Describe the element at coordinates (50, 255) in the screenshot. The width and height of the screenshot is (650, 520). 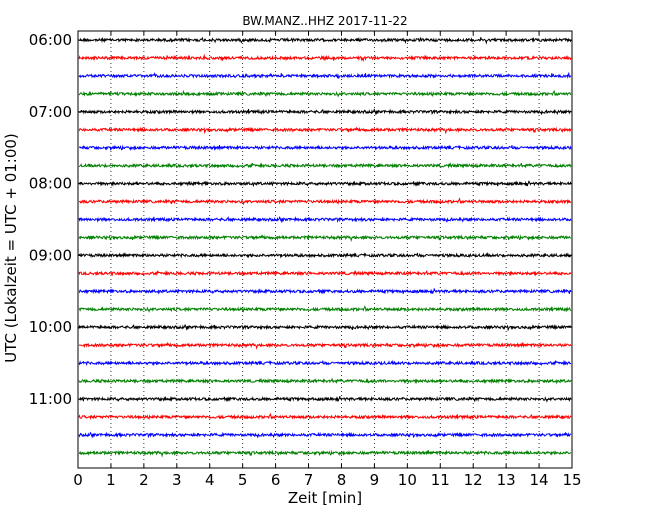
I see `y-tick-label: 09:00` at that location.